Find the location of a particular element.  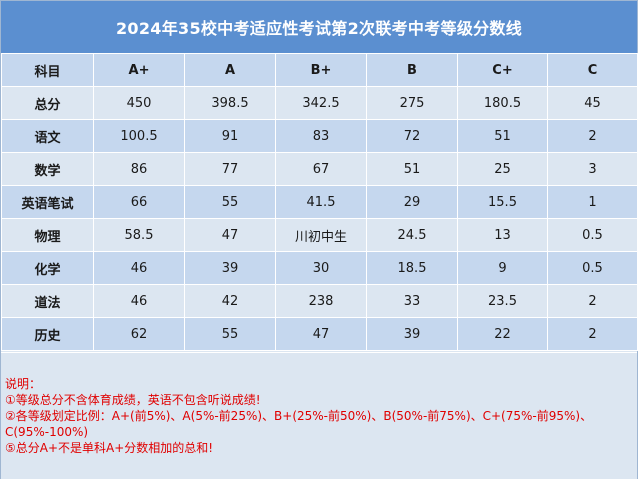

score-cell: 42 is located at coordinates (230, 301).